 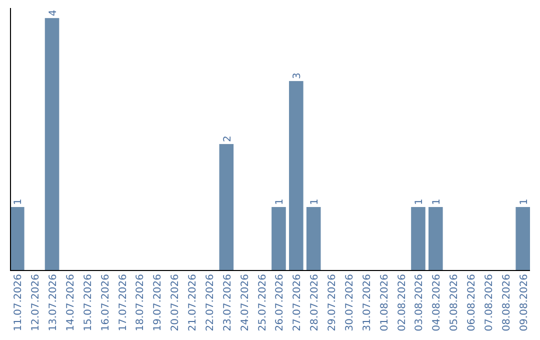 I want to click on x-tick-label: 15.07.2026, so click(x=88, y=303).